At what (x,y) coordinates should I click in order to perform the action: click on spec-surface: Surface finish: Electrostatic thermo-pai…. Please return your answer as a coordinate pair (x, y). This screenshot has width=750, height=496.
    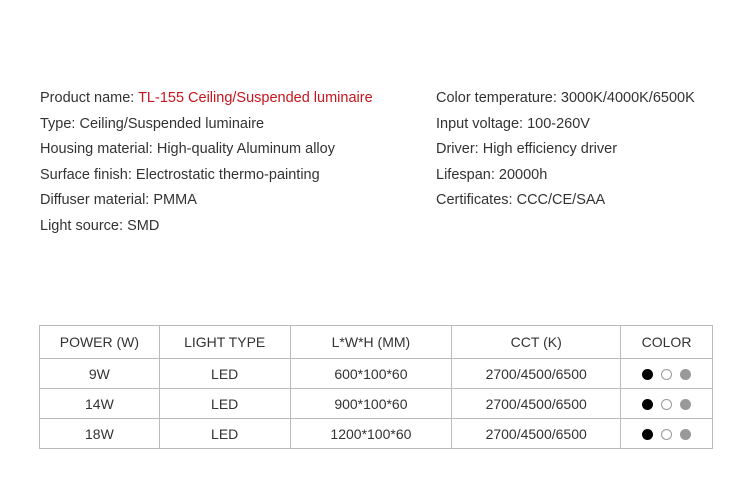
    Looking at the image, I should click on (180, 174).